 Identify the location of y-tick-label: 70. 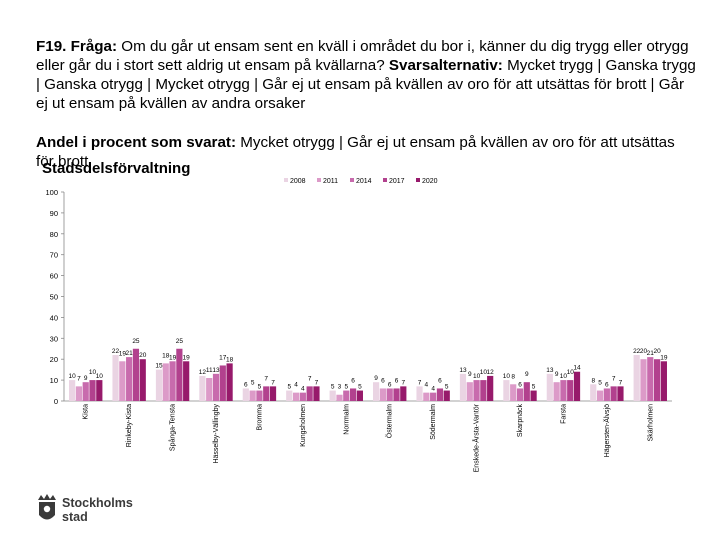
(54, 255).